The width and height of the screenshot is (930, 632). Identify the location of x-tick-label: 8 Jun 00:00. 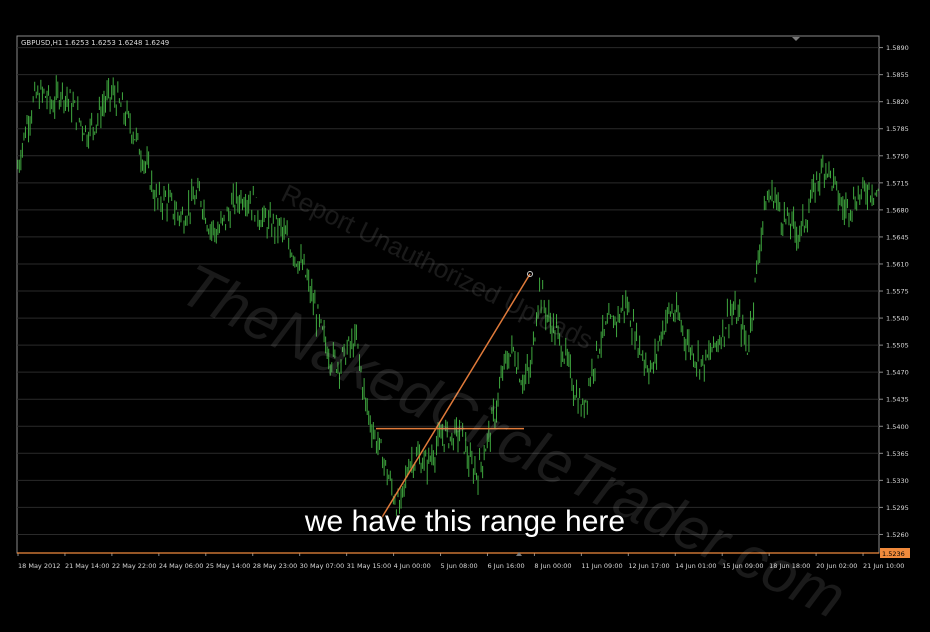
(552, 566).